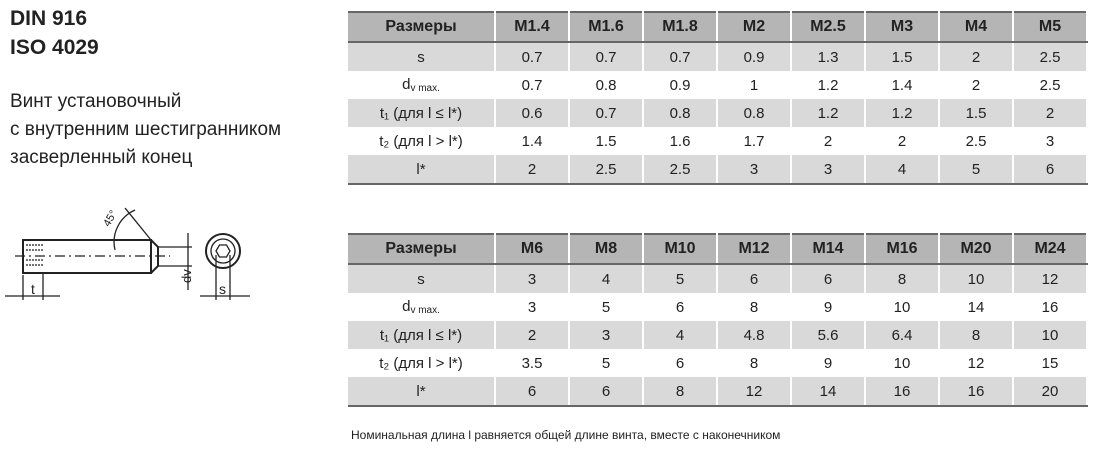 The image size is (1099, 452). Describe the element at coordinates (680, 141) in the screenshot. I see `table-cell: 1.6` at that location.